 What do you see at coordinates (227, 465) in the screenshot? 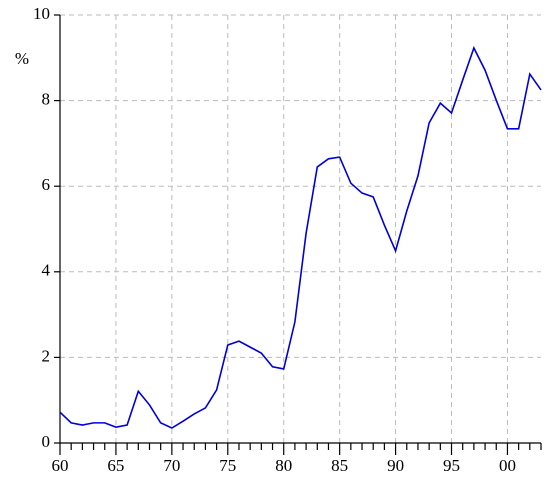
I see `x-tick-label: 75` at bounding box center [227, 465].